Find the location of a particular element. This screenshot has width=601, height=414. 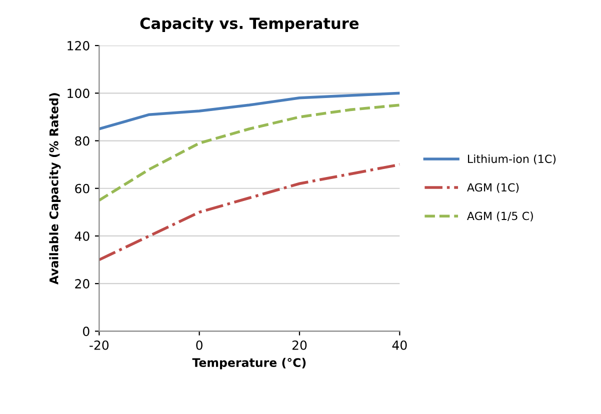

legend-label: AGM (1/5 C) is located at coordinates (500, 217).